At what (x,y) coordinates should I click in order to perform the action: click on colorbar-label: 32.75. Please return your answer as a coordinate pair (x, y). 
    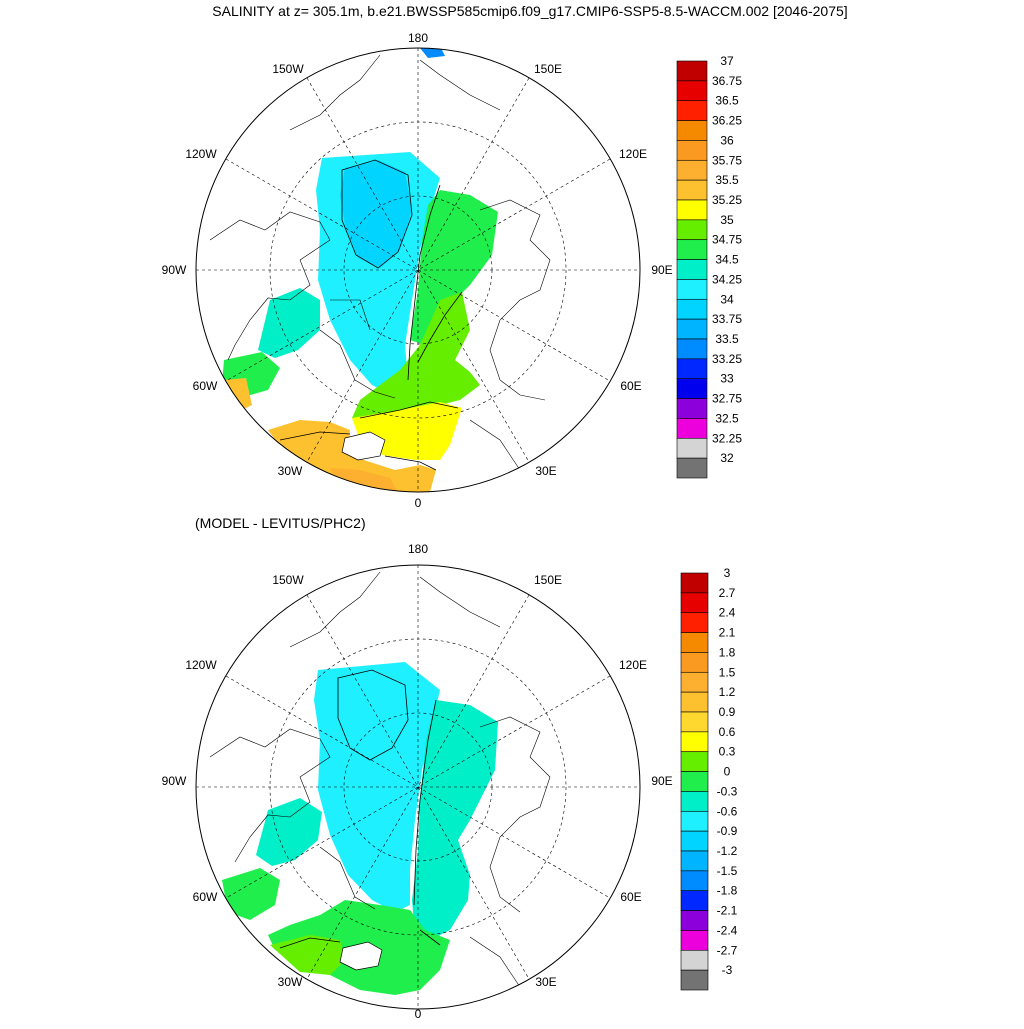
    Looking at the image, I should click on (727, 399).